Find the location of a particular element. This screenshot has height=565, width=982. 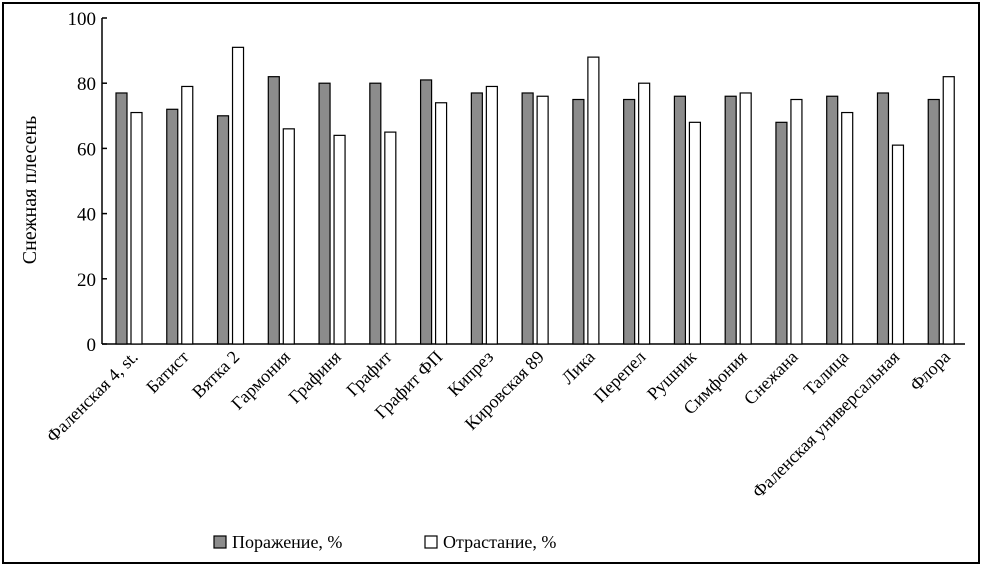

legend-label: Отрастание, % is located at coordinates (499, 542).